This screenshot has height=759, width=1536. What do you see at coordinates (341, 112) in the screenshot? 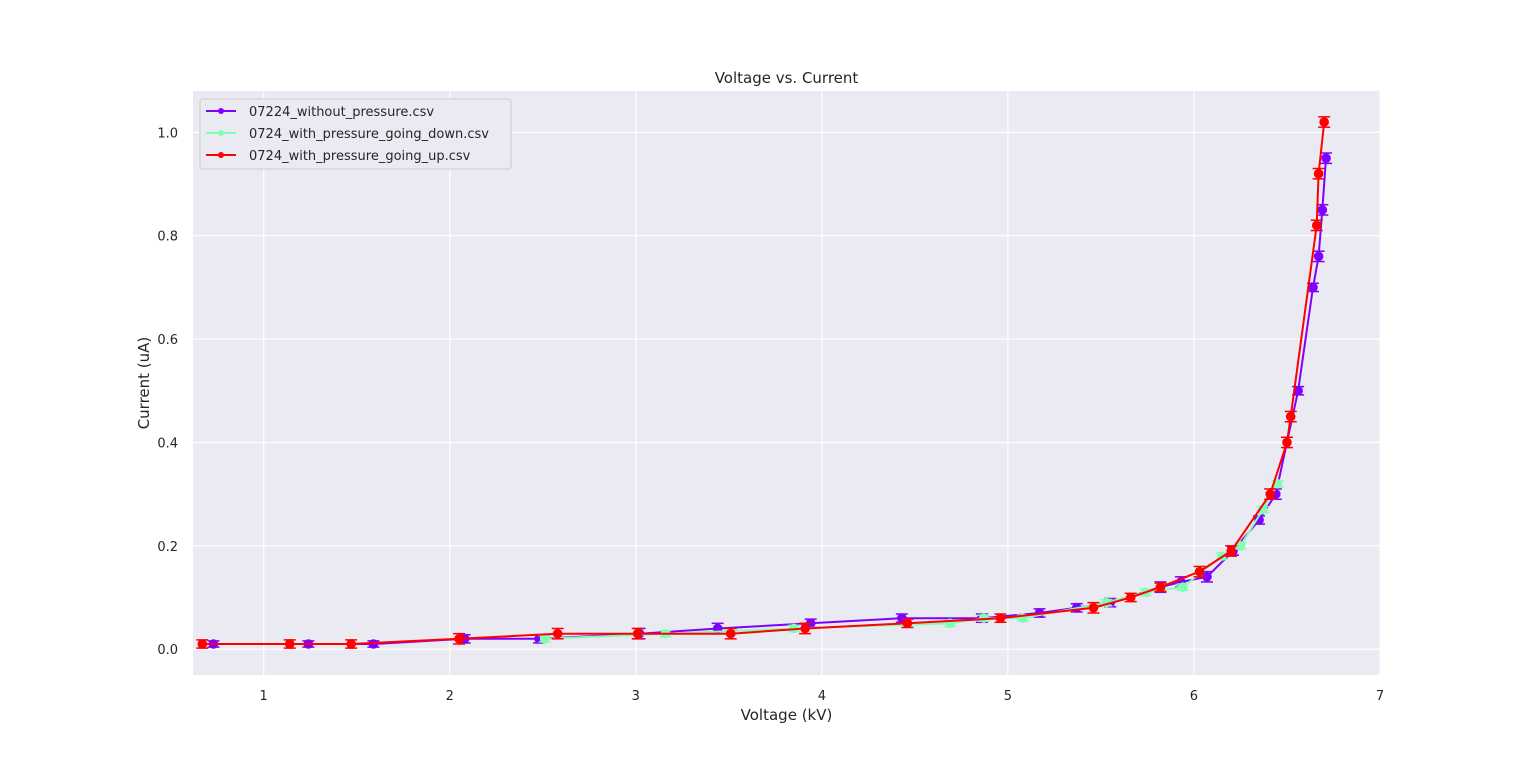
I see `legend-label: 07224_without_pressure.csv` at bounding box center [341, 112].